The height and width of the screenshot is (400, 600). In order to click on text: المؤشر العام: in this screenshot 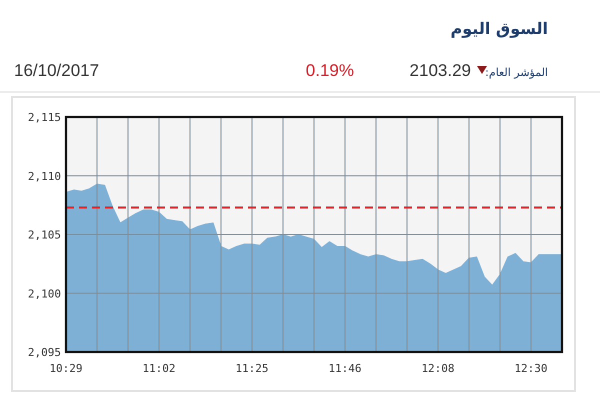, I will do `click(516, 72)`.